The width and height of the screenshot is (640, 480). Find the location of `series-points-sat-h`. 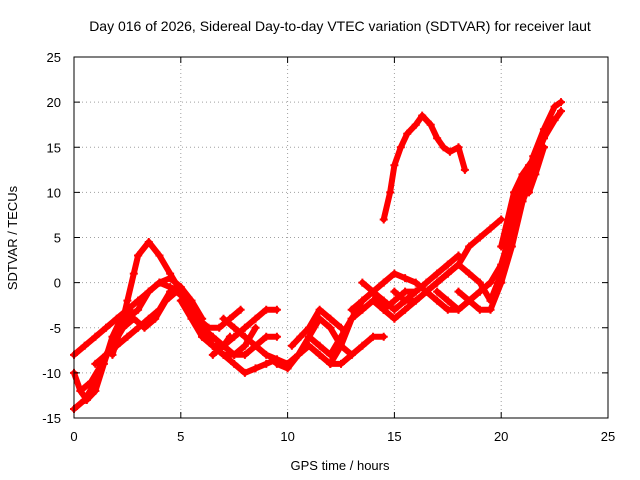

series-points-sat-h is located at coordinates (244, 332).